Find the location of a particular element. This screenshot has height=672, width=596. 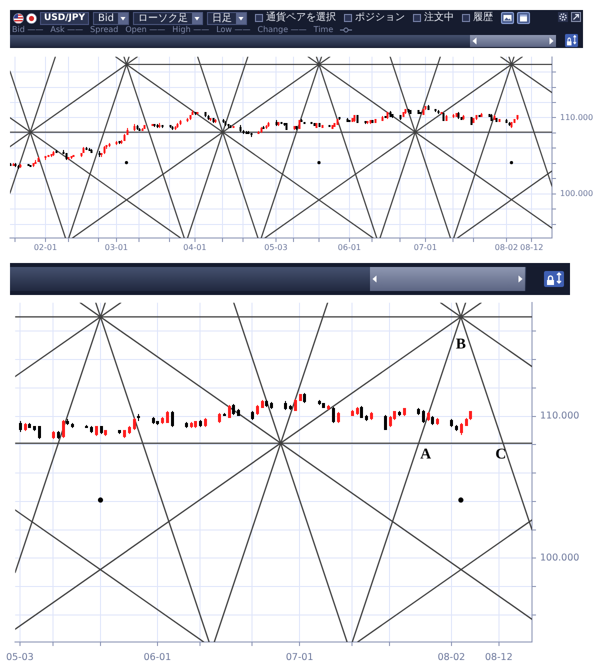

text: Time is located at coordinates (324, 30).